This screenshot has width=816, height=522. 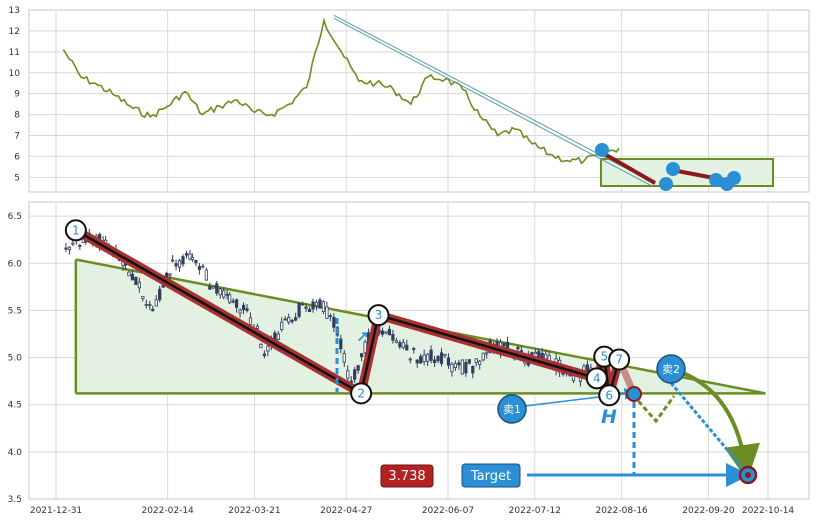 What do you see at coordinates (14, 53) in the screenshot?
I see `top-y-tick-label-6: 11` at bounding box center [14, 53].